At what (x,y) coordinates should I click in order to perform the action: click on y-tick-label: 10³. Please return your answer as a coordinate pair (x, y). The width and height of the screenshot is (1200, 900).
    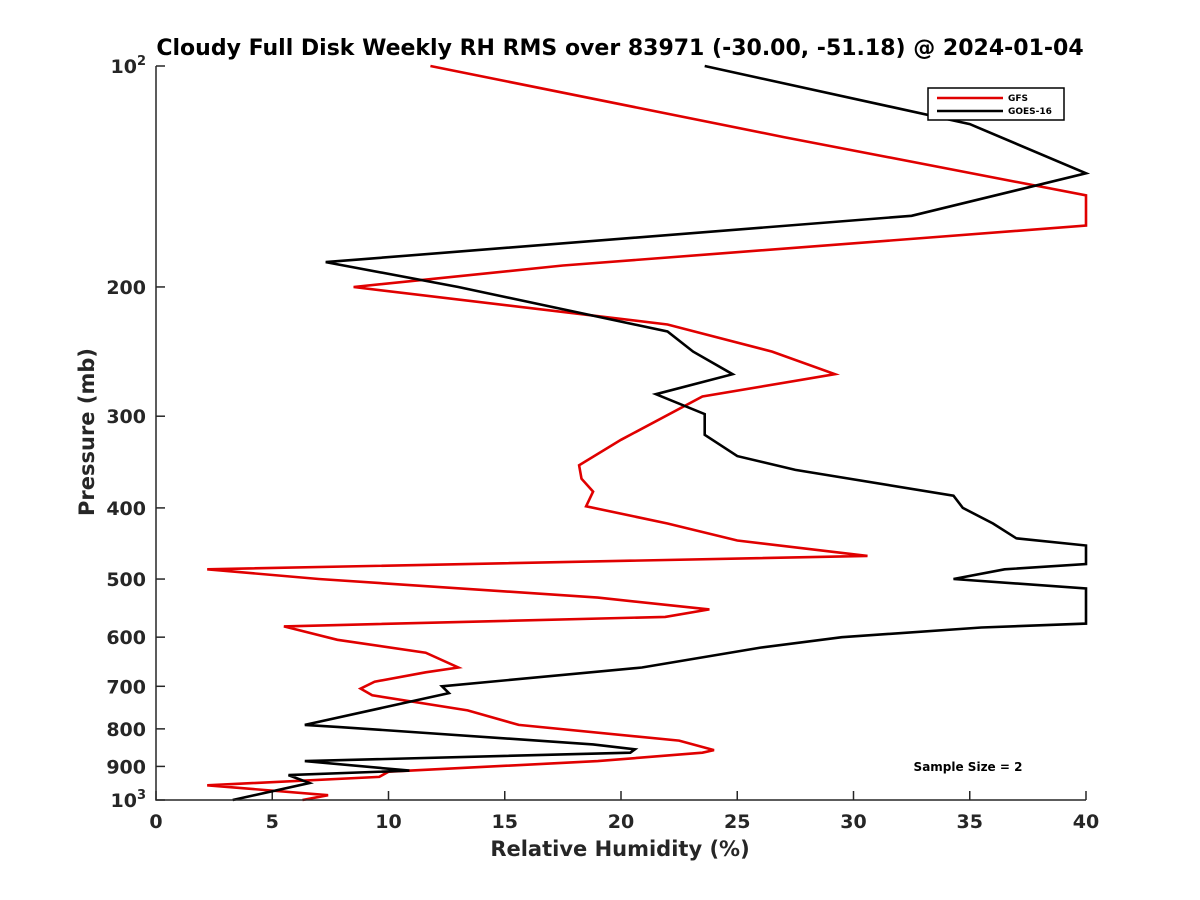
    Looking at the image, I should click on (129, 800).